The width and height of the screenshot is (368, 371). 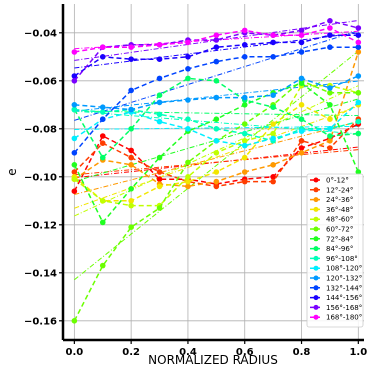 I want to click on legend-label-2: 24°-36°, so click(x=339, y=200).